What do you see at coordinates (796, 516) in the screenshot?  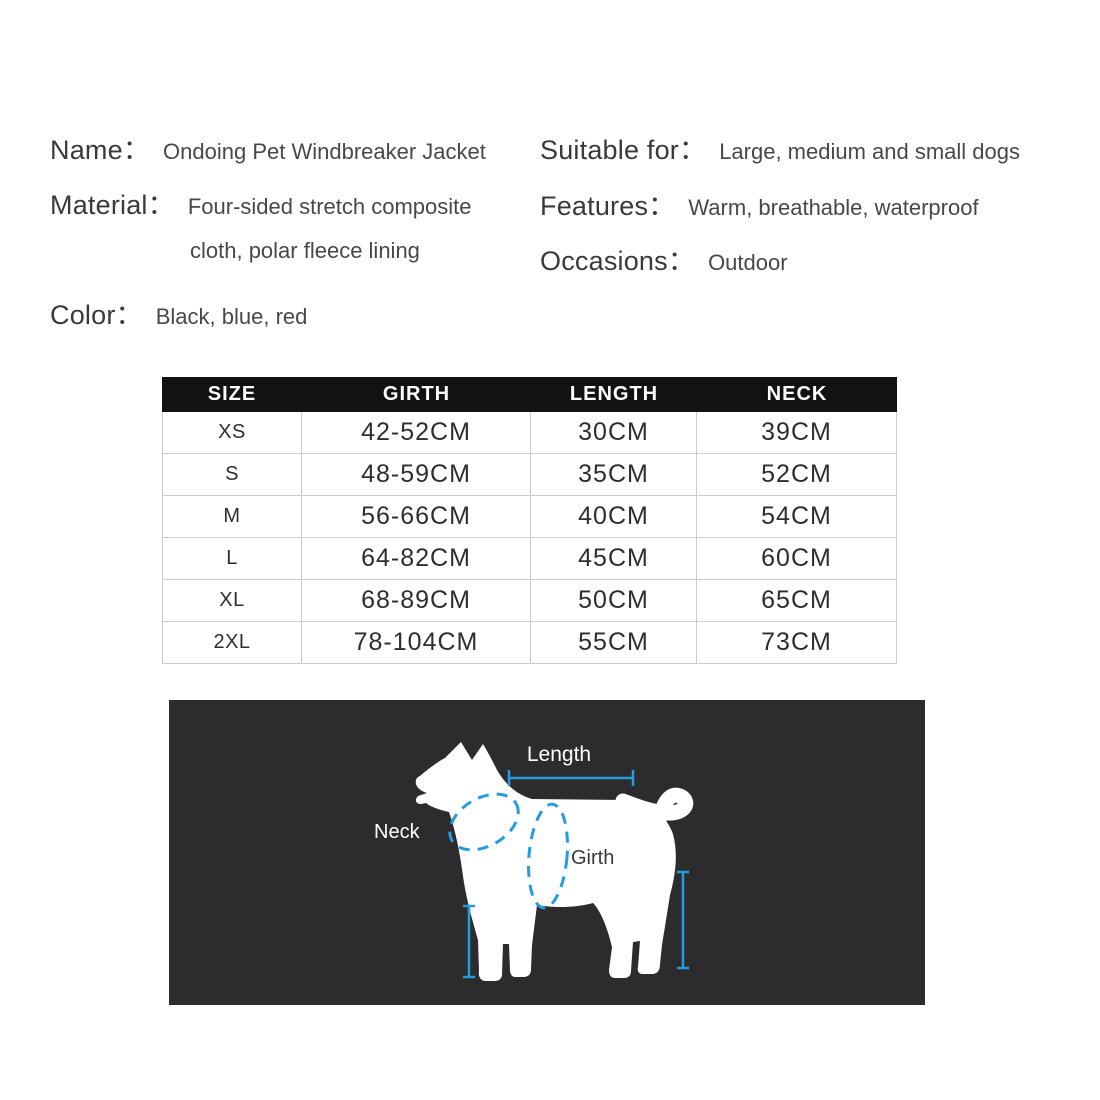 I see `cell-neck: 54CM` at bounding box center [796, 516].